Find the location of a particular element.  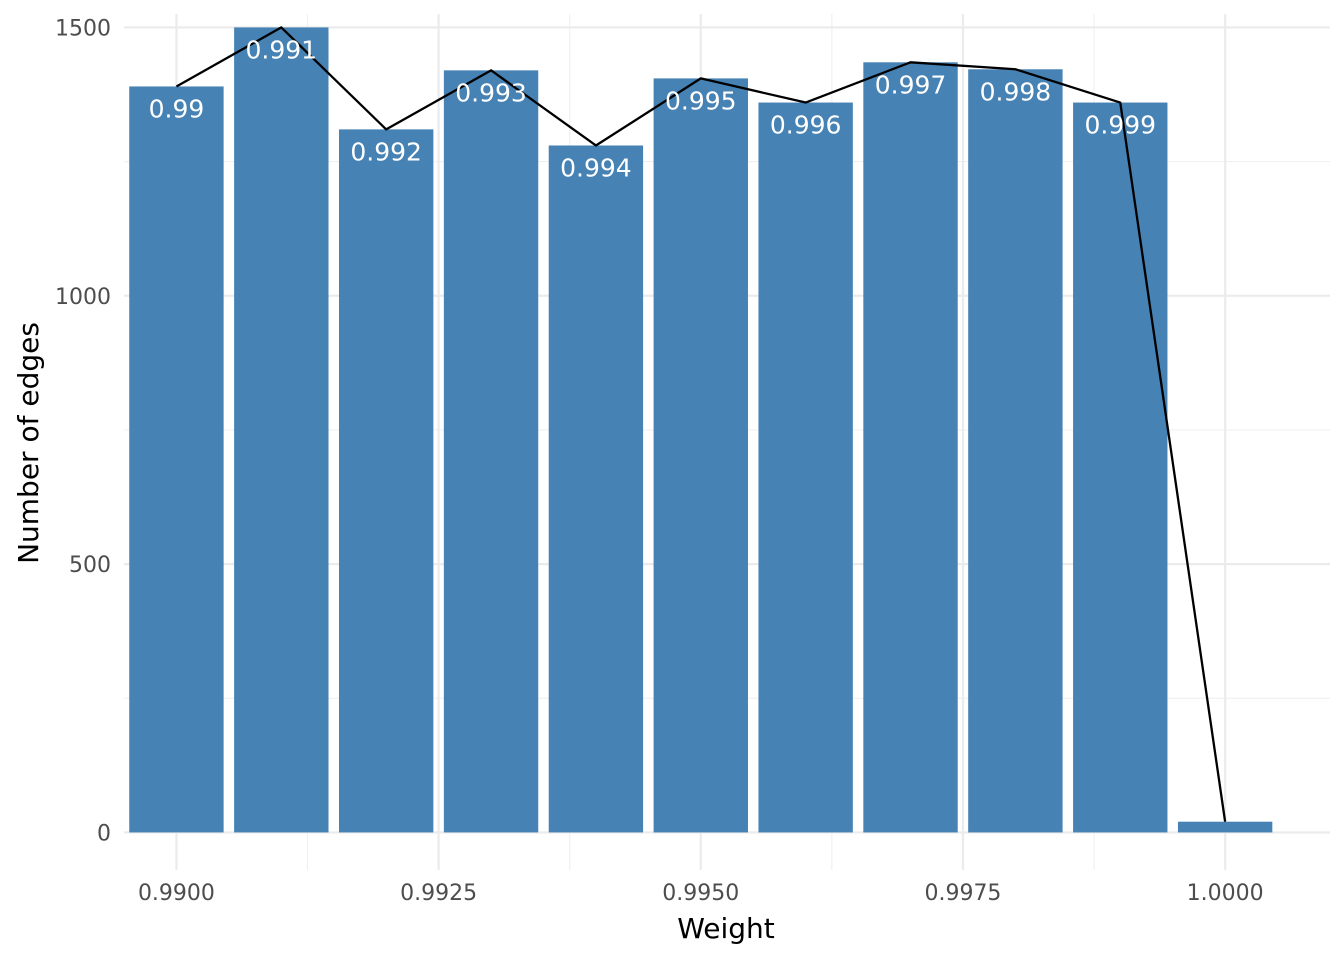

bar-label: 0.99 is located at coordinates (177, 108).